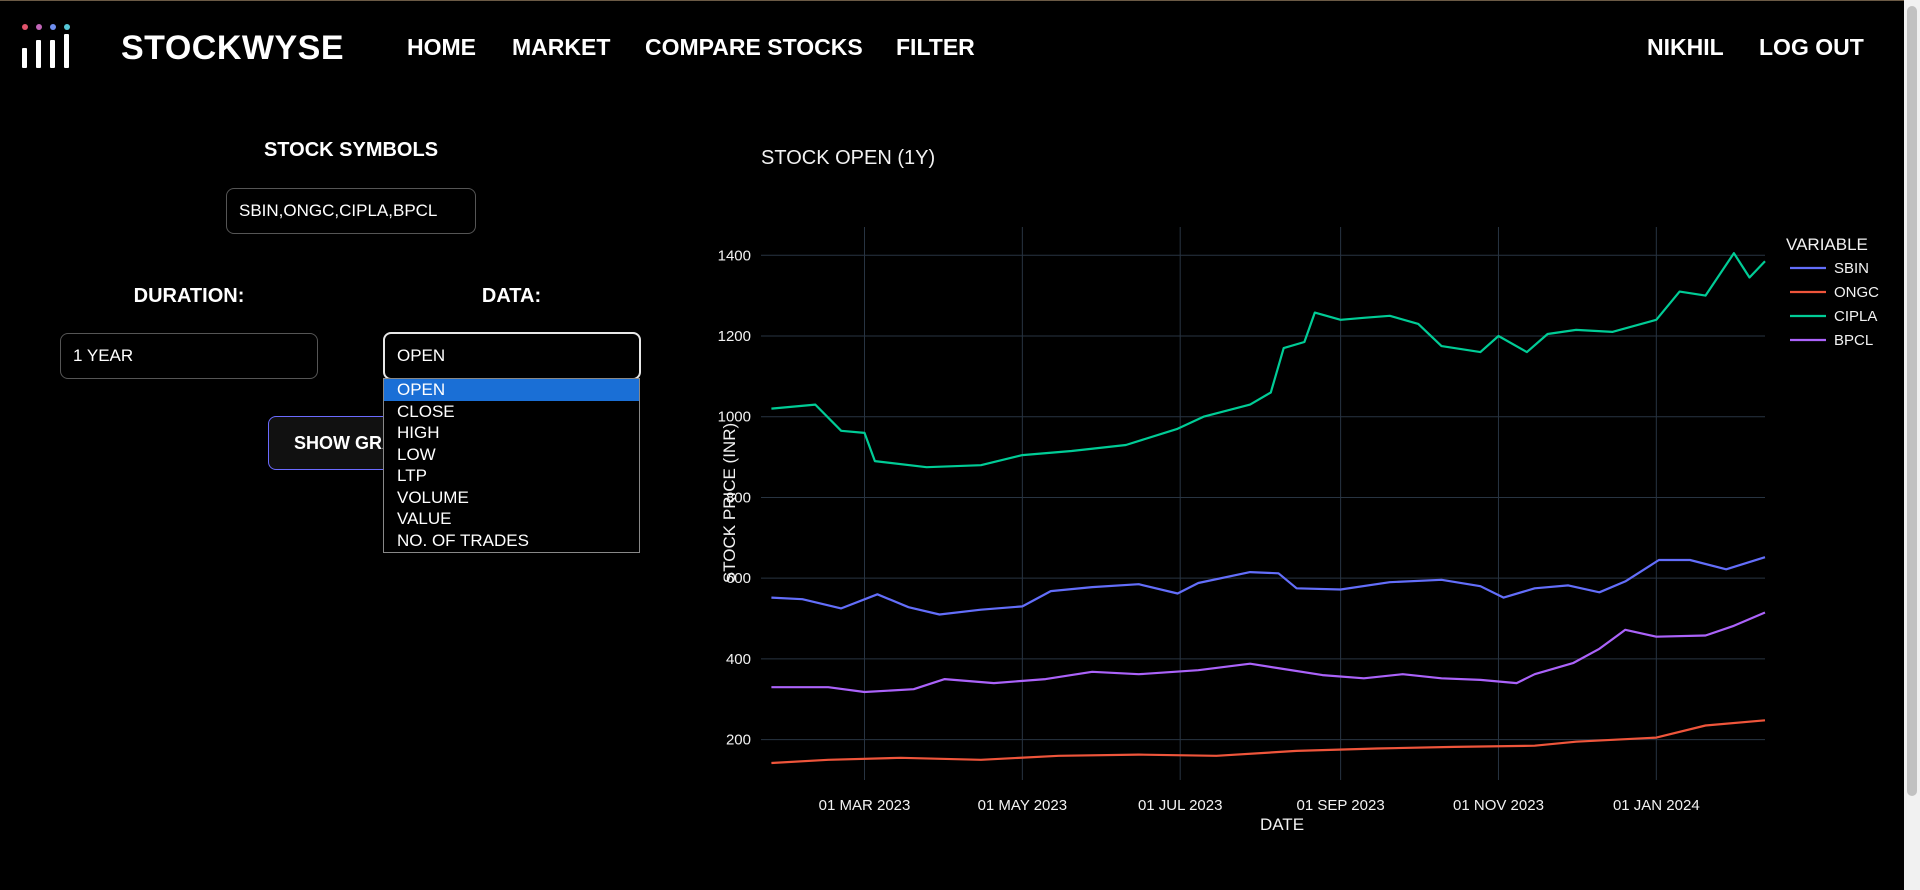 This screenshot has width=1920, height=890. What do you see at coordinates (561, 47) in the screenshot?
I see `nav-market: MARKET` at bounding box center [561, 47].